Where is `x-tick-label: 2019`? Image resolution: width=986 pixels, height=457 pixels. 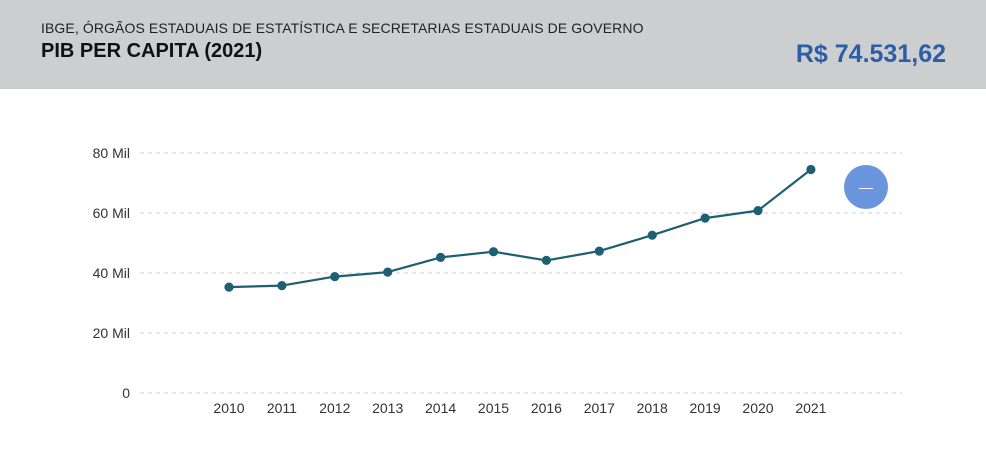
x-tick-label: 2019 is located at coordinates (705, 408).